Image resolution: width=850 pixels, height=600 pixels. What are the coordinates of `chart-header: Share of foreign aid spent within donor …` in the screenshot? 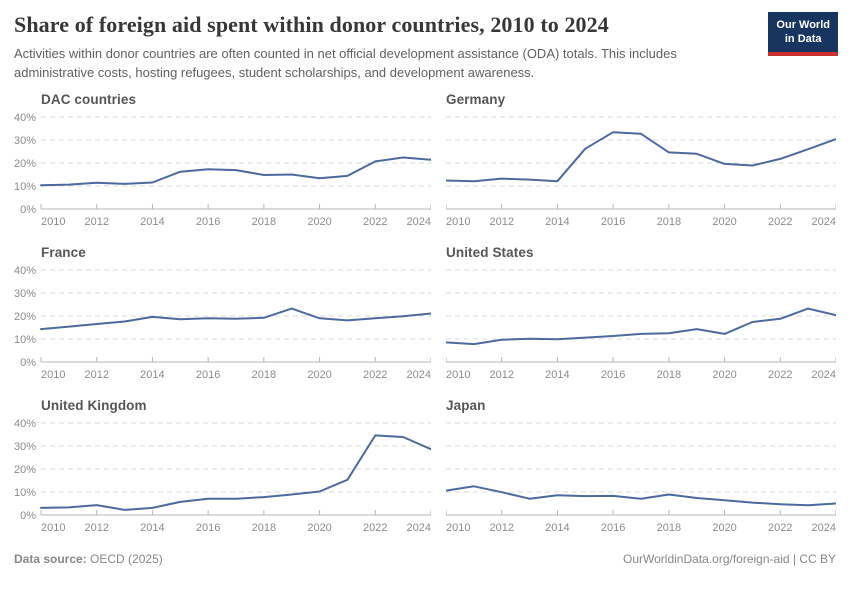 It's located at (425, 41).